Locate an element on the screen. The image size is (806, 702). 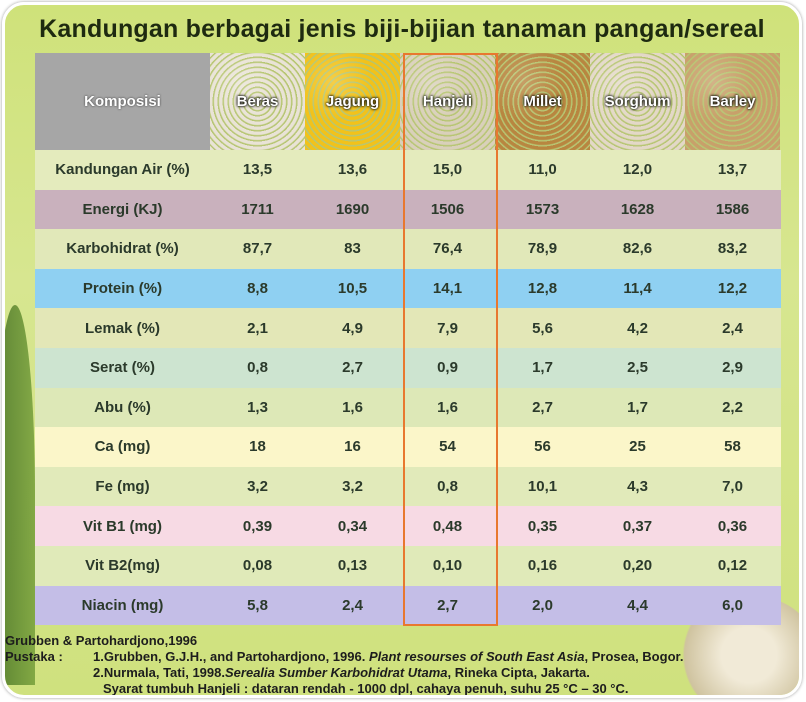
pustaka-label: Pustaka : is located at coordinates (34, 656).